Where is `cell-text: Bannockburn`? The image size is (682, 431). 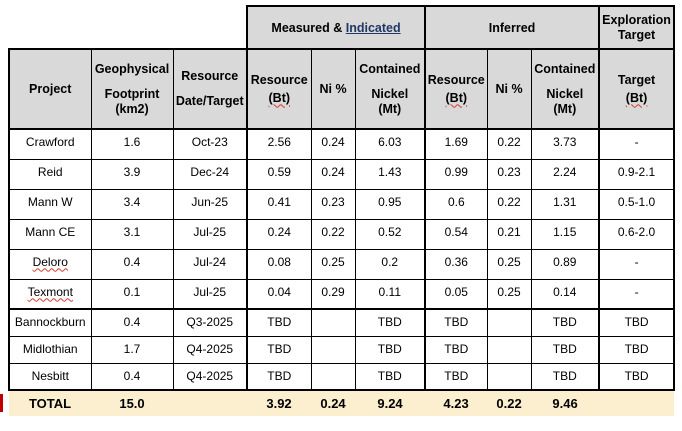 cell-text: Bannockburn is located at coordinates (50, 322).